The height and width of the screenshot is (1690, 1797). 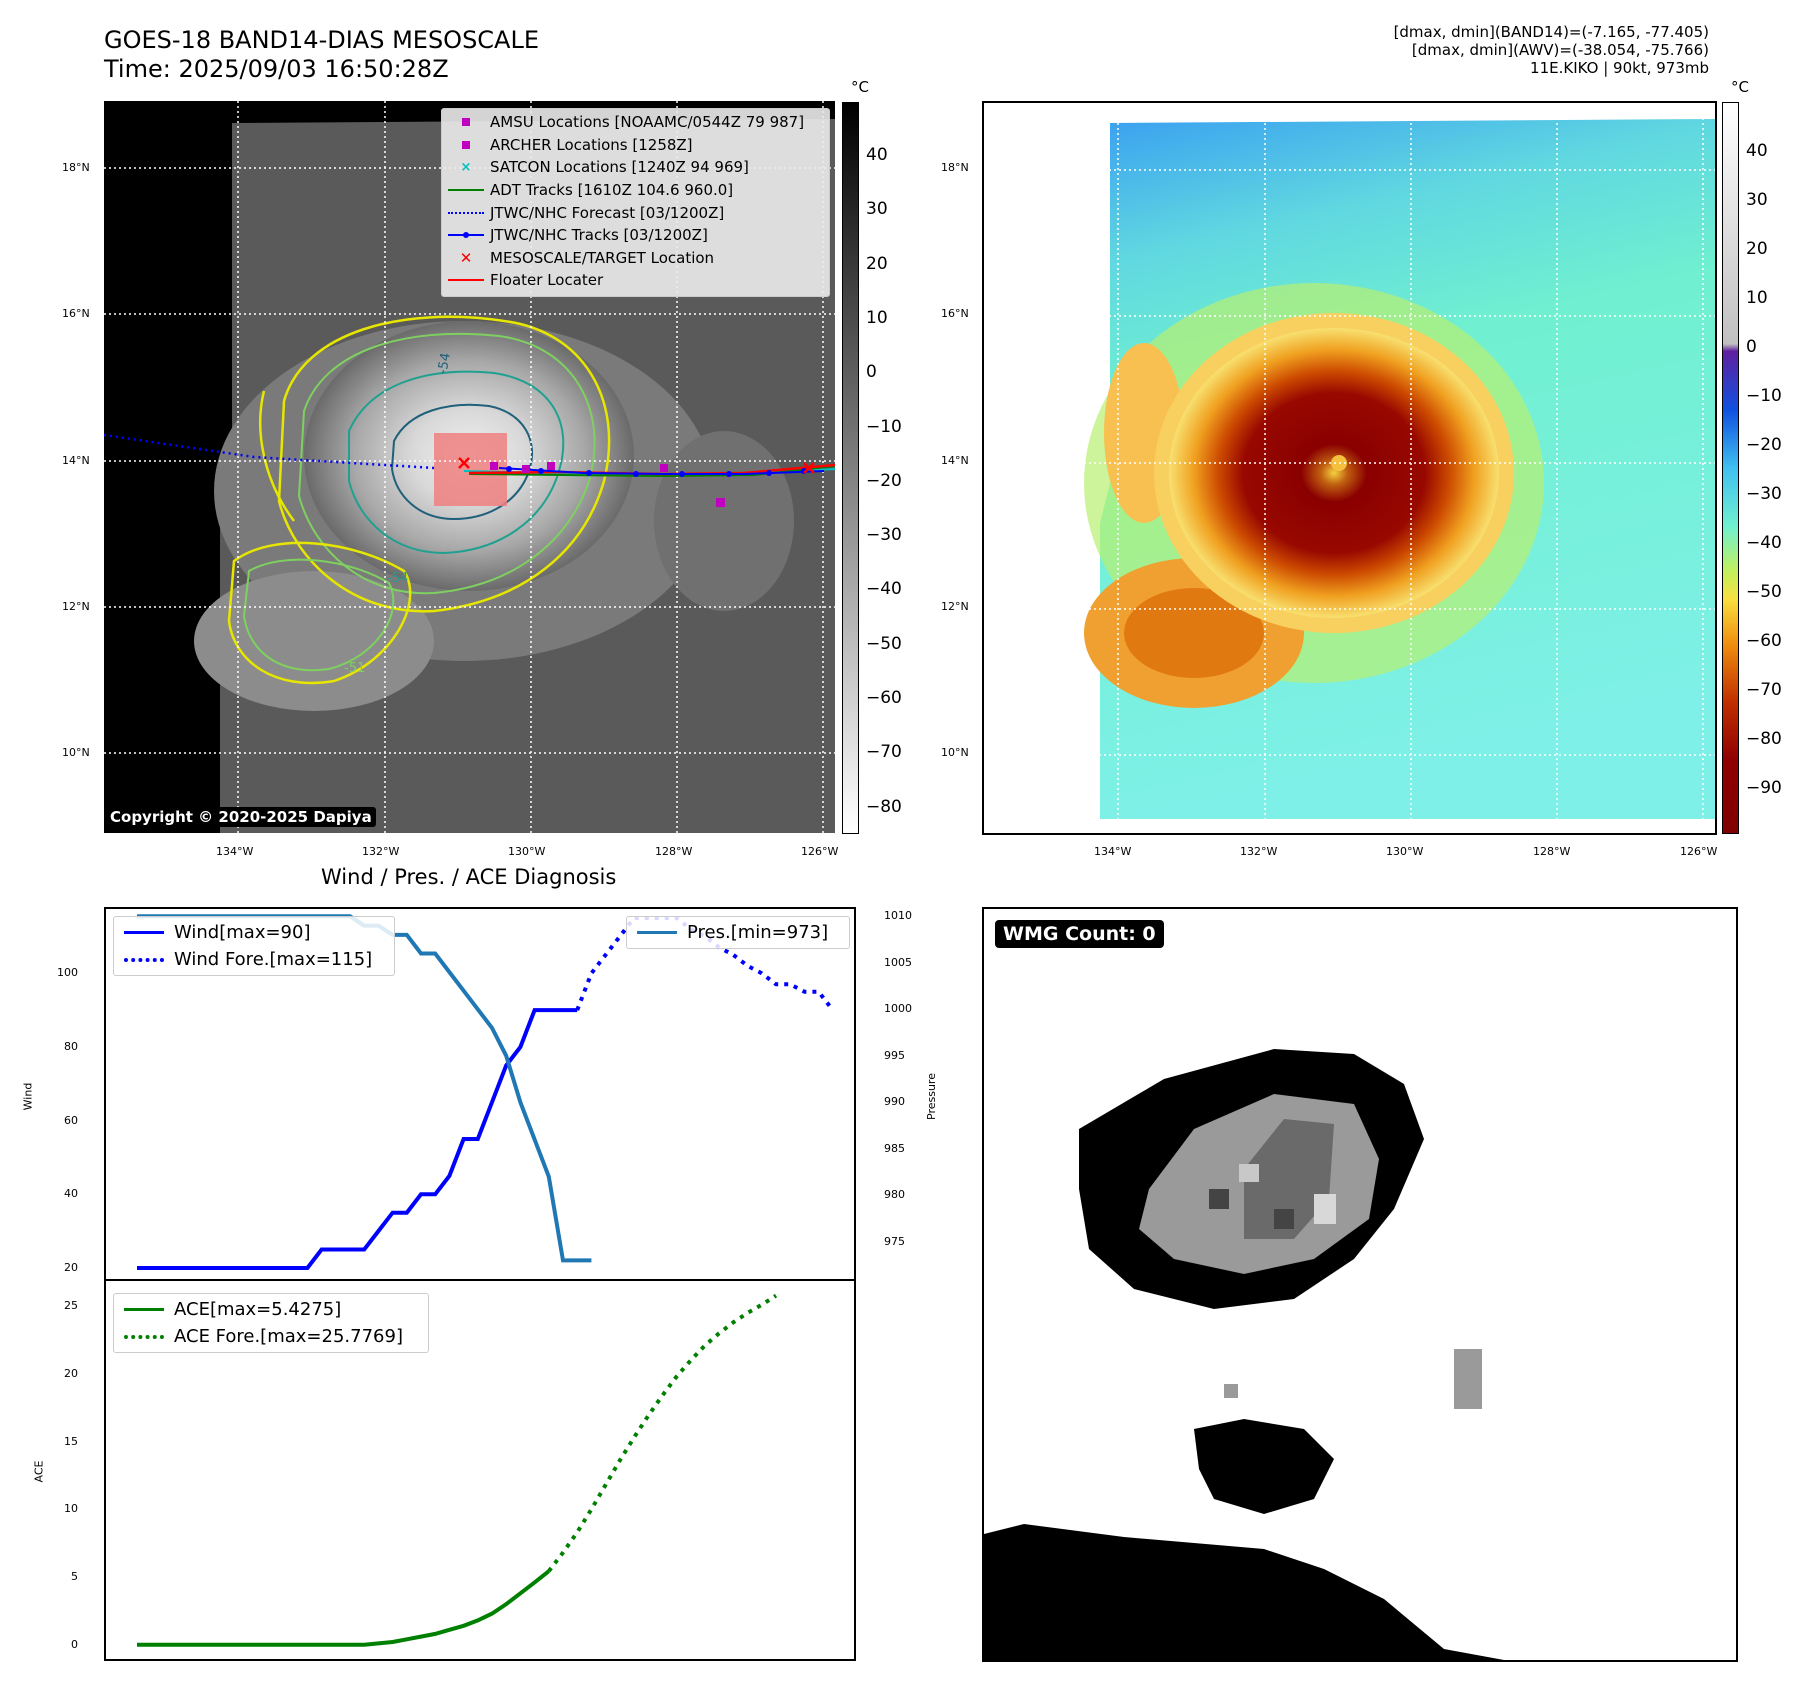 I want to click on left-colorbar-tick: 10, so click(x=877, y=317).